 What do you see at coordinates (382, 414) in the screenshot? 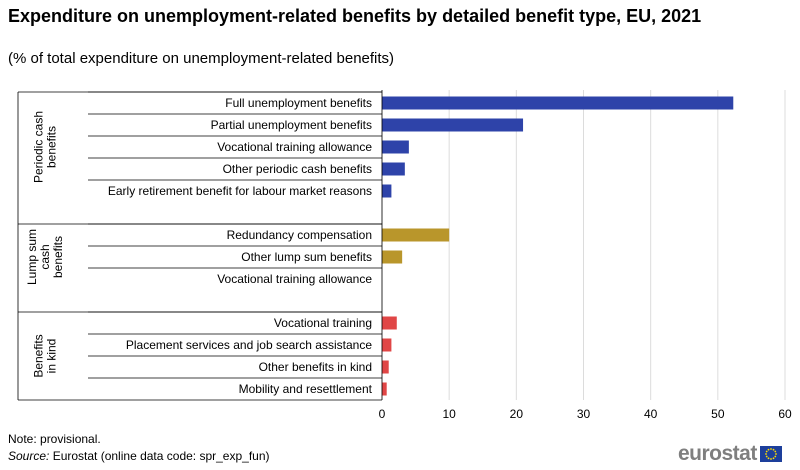
I see `x-tick-label: 0` at bounding box center [382, 414].